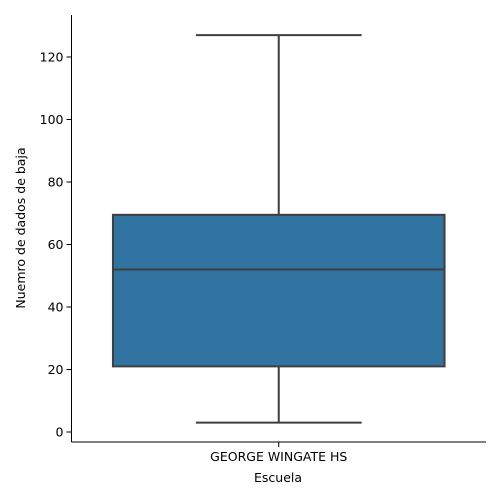  Describe the element at coordinates (52, 57) in the screenshot. I see `y-tick-label: 120` at that location.